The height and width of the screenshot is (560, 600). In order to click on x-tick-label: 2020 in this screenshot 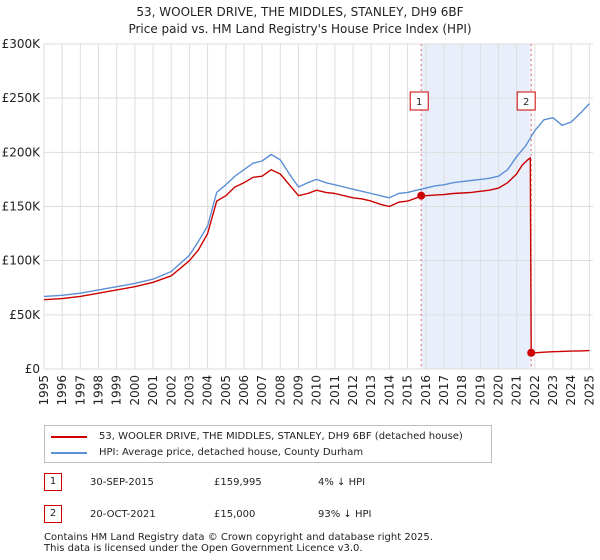, I will do `click(498, 390)`.